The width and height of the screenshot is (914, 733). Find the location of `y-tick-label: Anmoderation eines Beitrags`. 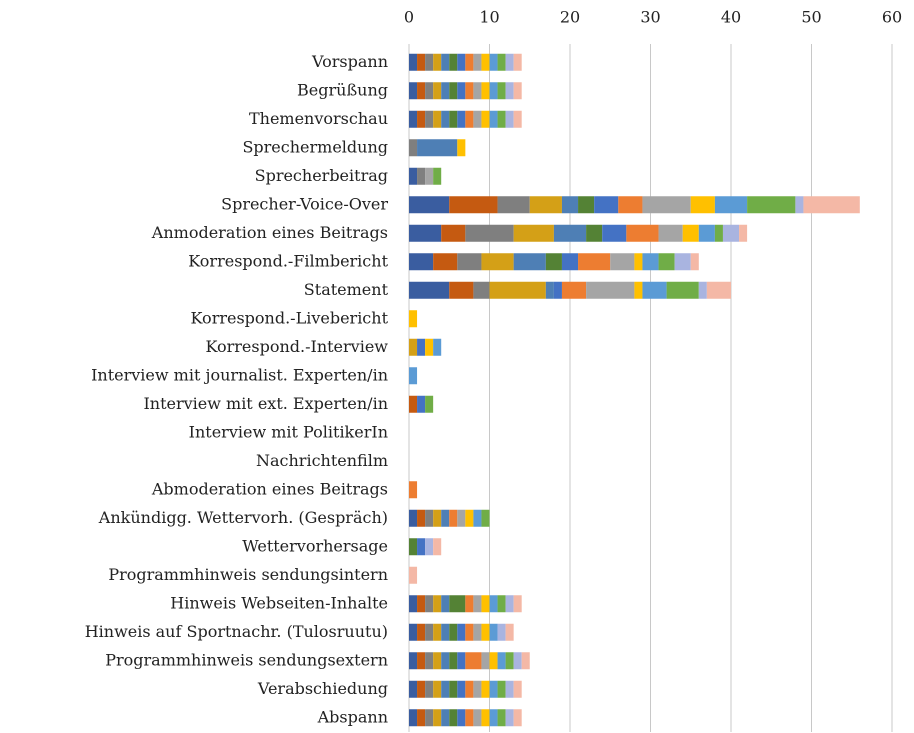

y-tick-label: Anmoderation eines Beitrags is located at coordinates (269, 232).